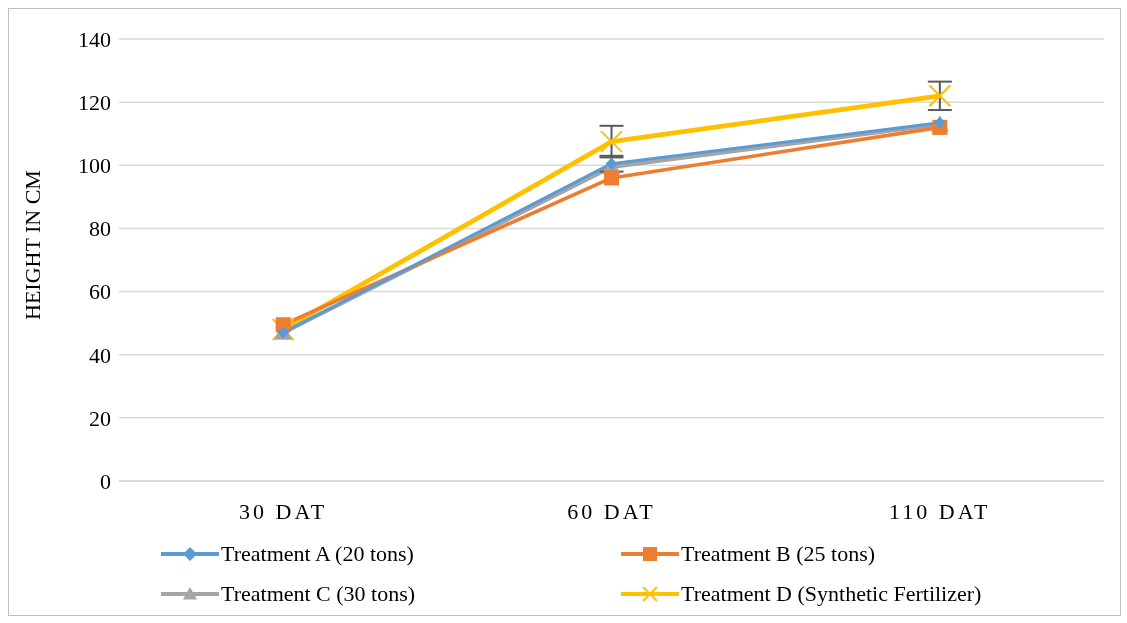  Describe the element at coordinates (94, 166) in the screenshot. I see `y-tick-label: 100` at that location.